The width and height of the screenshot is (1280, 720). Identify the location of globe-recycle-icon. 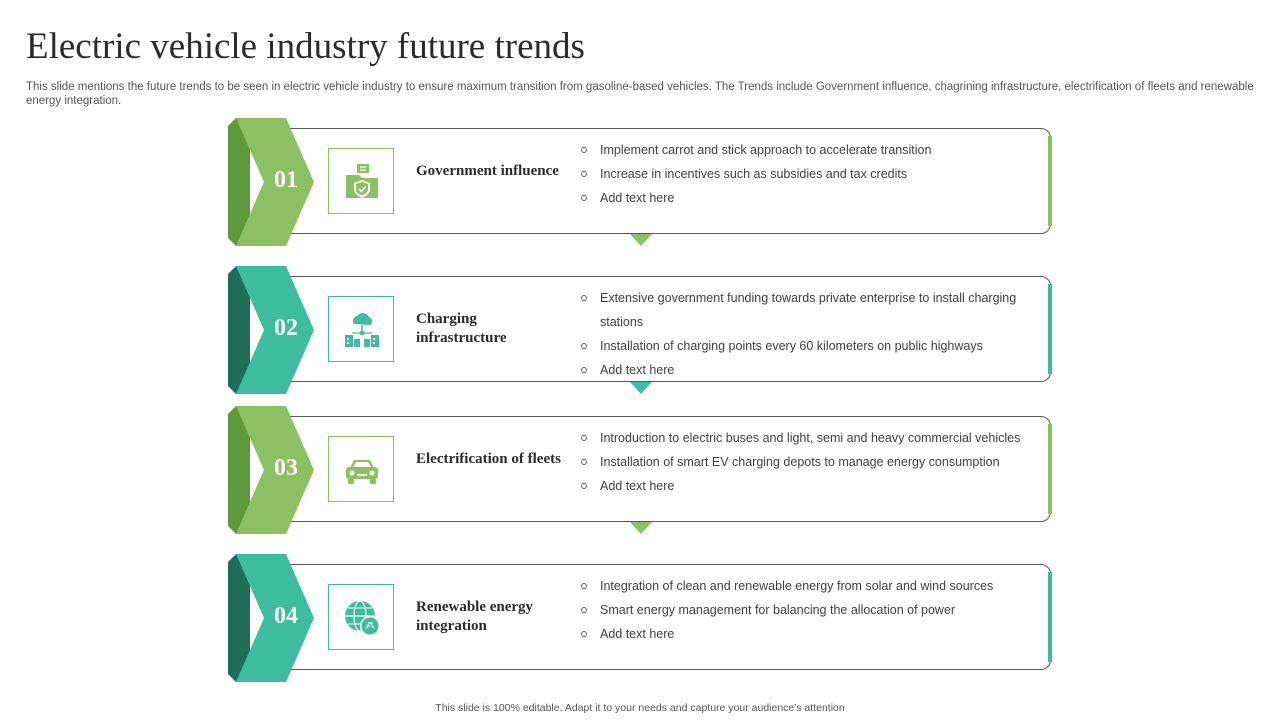
(362, 618).